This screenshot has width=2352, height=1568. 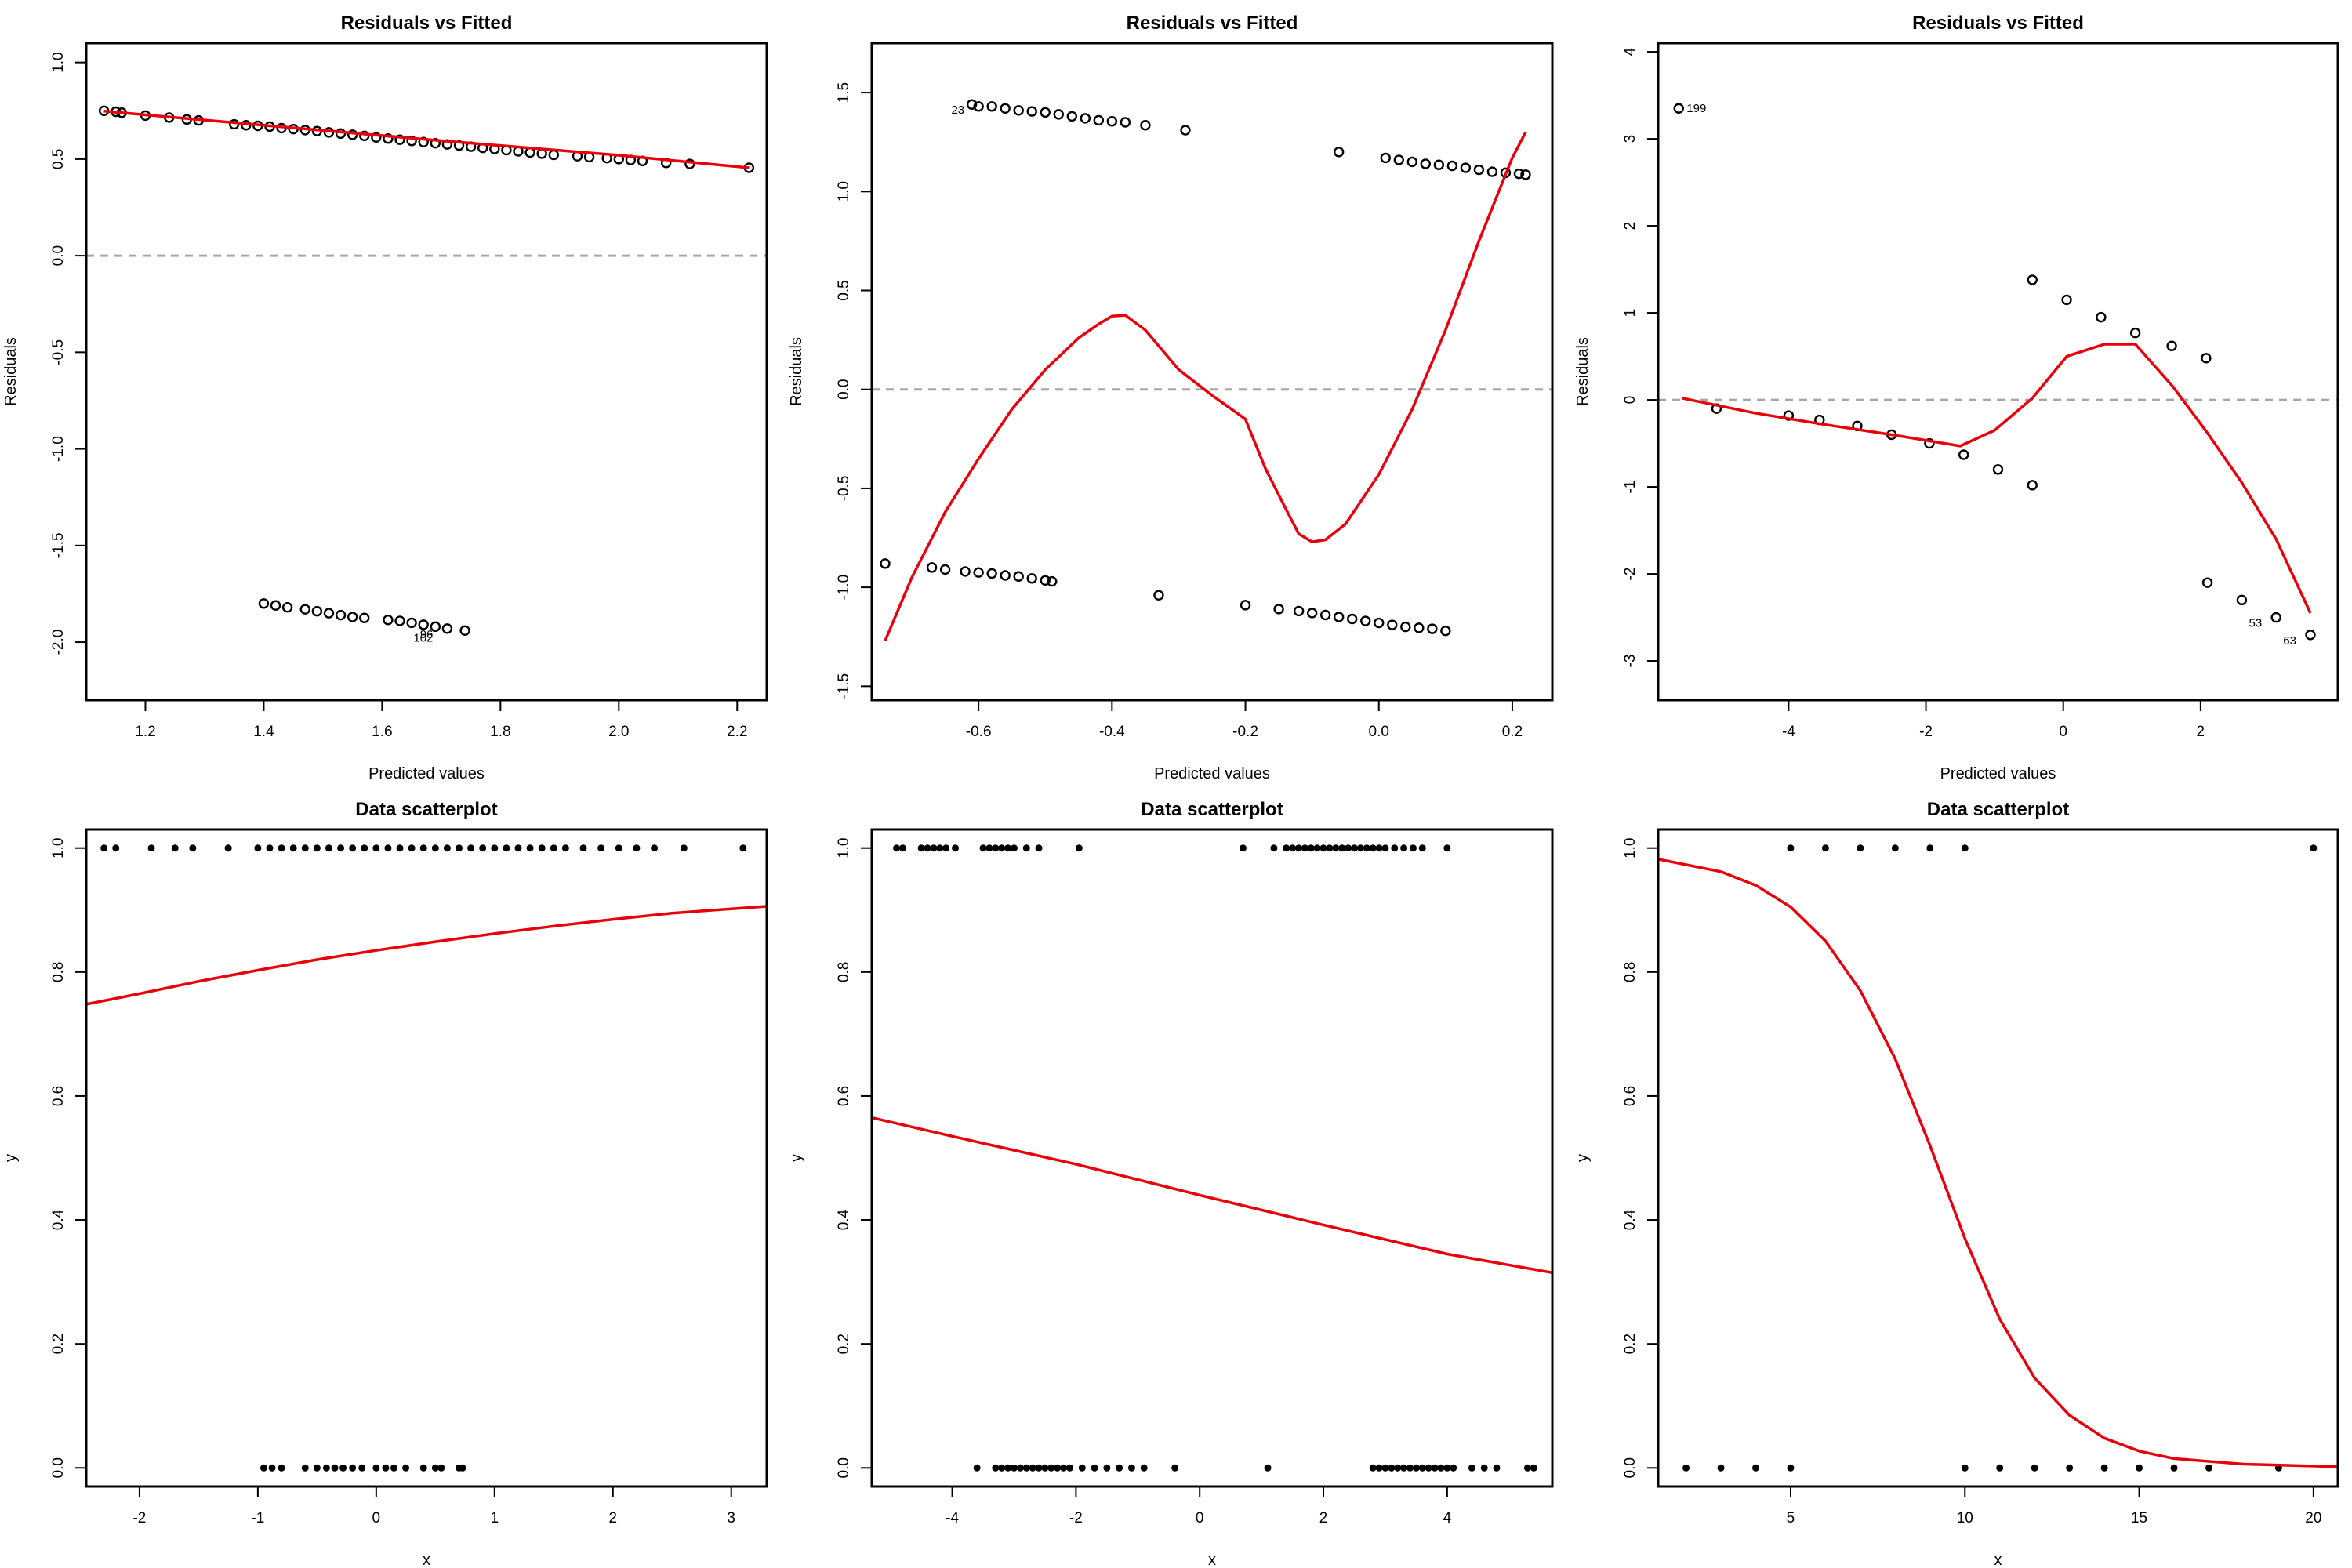 What do you see at coordinates (1696, 108) in the screenshot?
I see `point-label: 199` at bounding box center [1696, 108].